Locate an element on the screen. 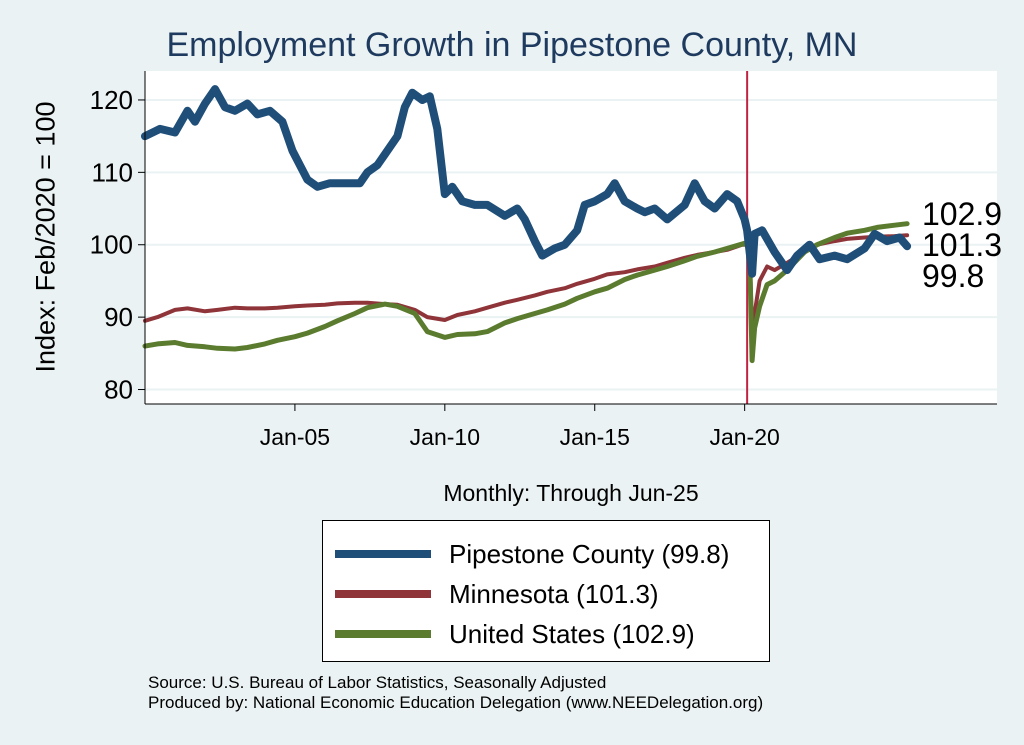 This screenshot has height=745, width=1024. end-label: 99.8 is located at coordinates (953, 276).